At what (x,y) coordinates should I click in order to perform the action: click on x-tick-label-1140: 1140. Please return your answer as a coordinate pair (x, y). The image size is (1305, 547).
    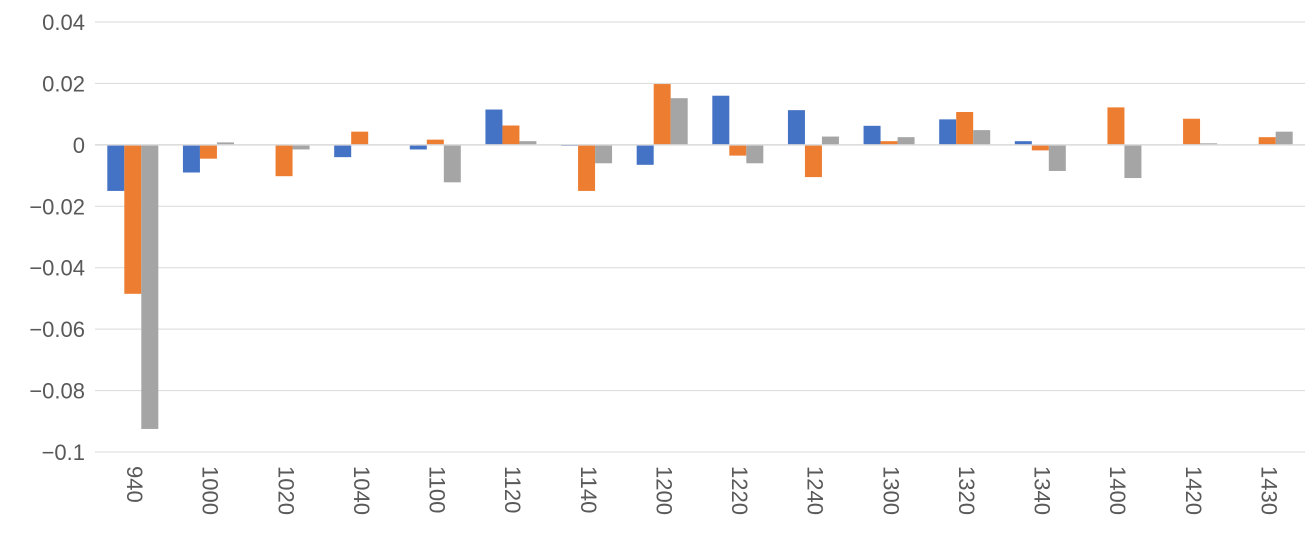
    Looking at the image, I should click on (588, 489).